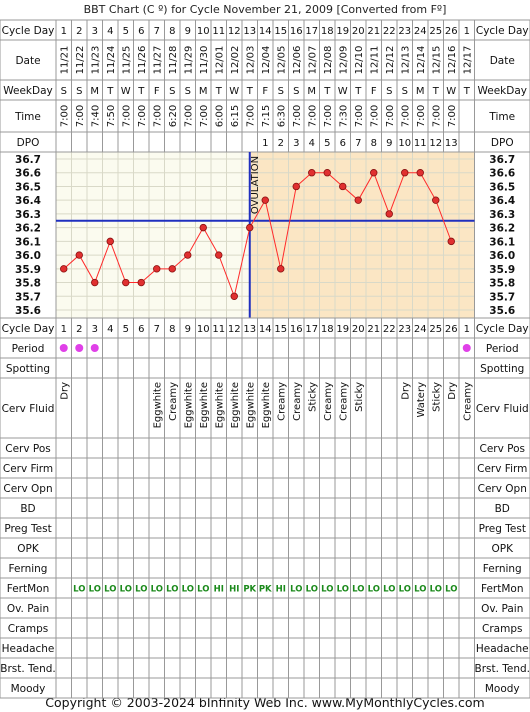 This screenshot has width=530, height=712. Describe the element at coordinates (374, 143) in the screenshot. I see `dpo-cell: 8` at that location.